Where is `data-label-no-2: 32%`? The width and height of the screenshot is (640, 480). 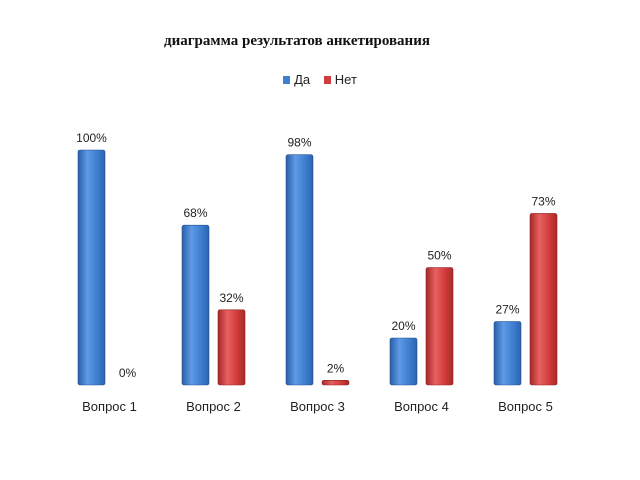
data-label-no-2: 32% is located at coordinates (231, 298).